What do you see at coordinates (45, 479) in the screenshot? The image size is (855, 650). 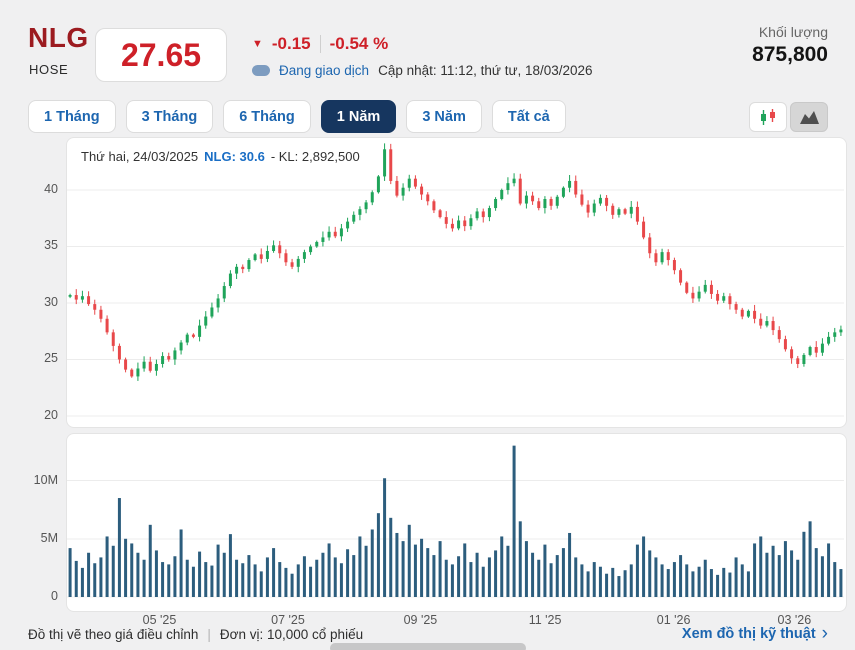 I see `y-tick-label: 10M` at bounding box center [45, 479].